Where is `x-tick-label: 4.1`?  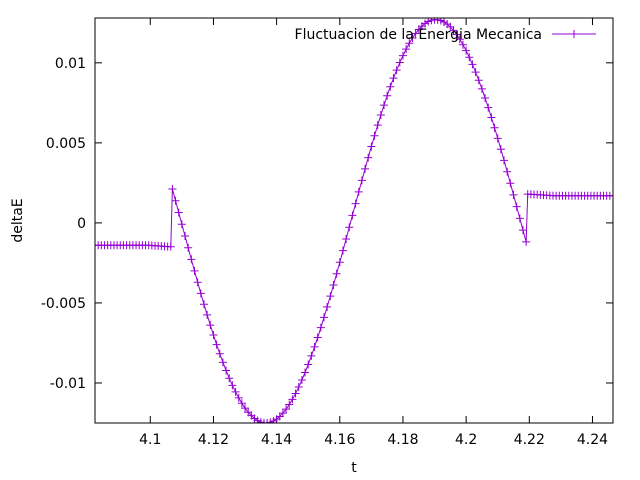 x-tick-label: 4.1 is located at coordinates (150, 440).